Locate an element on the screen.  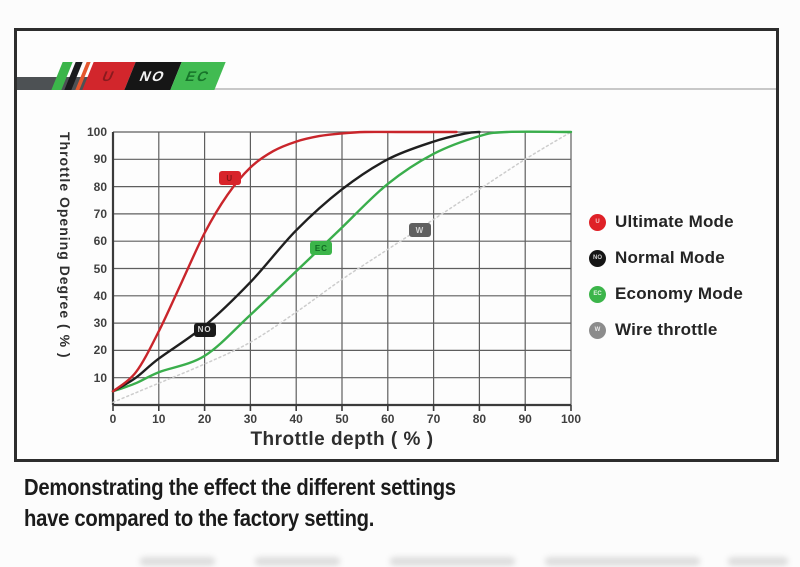
dot-letter: EC is located at coordinates (597, 294).